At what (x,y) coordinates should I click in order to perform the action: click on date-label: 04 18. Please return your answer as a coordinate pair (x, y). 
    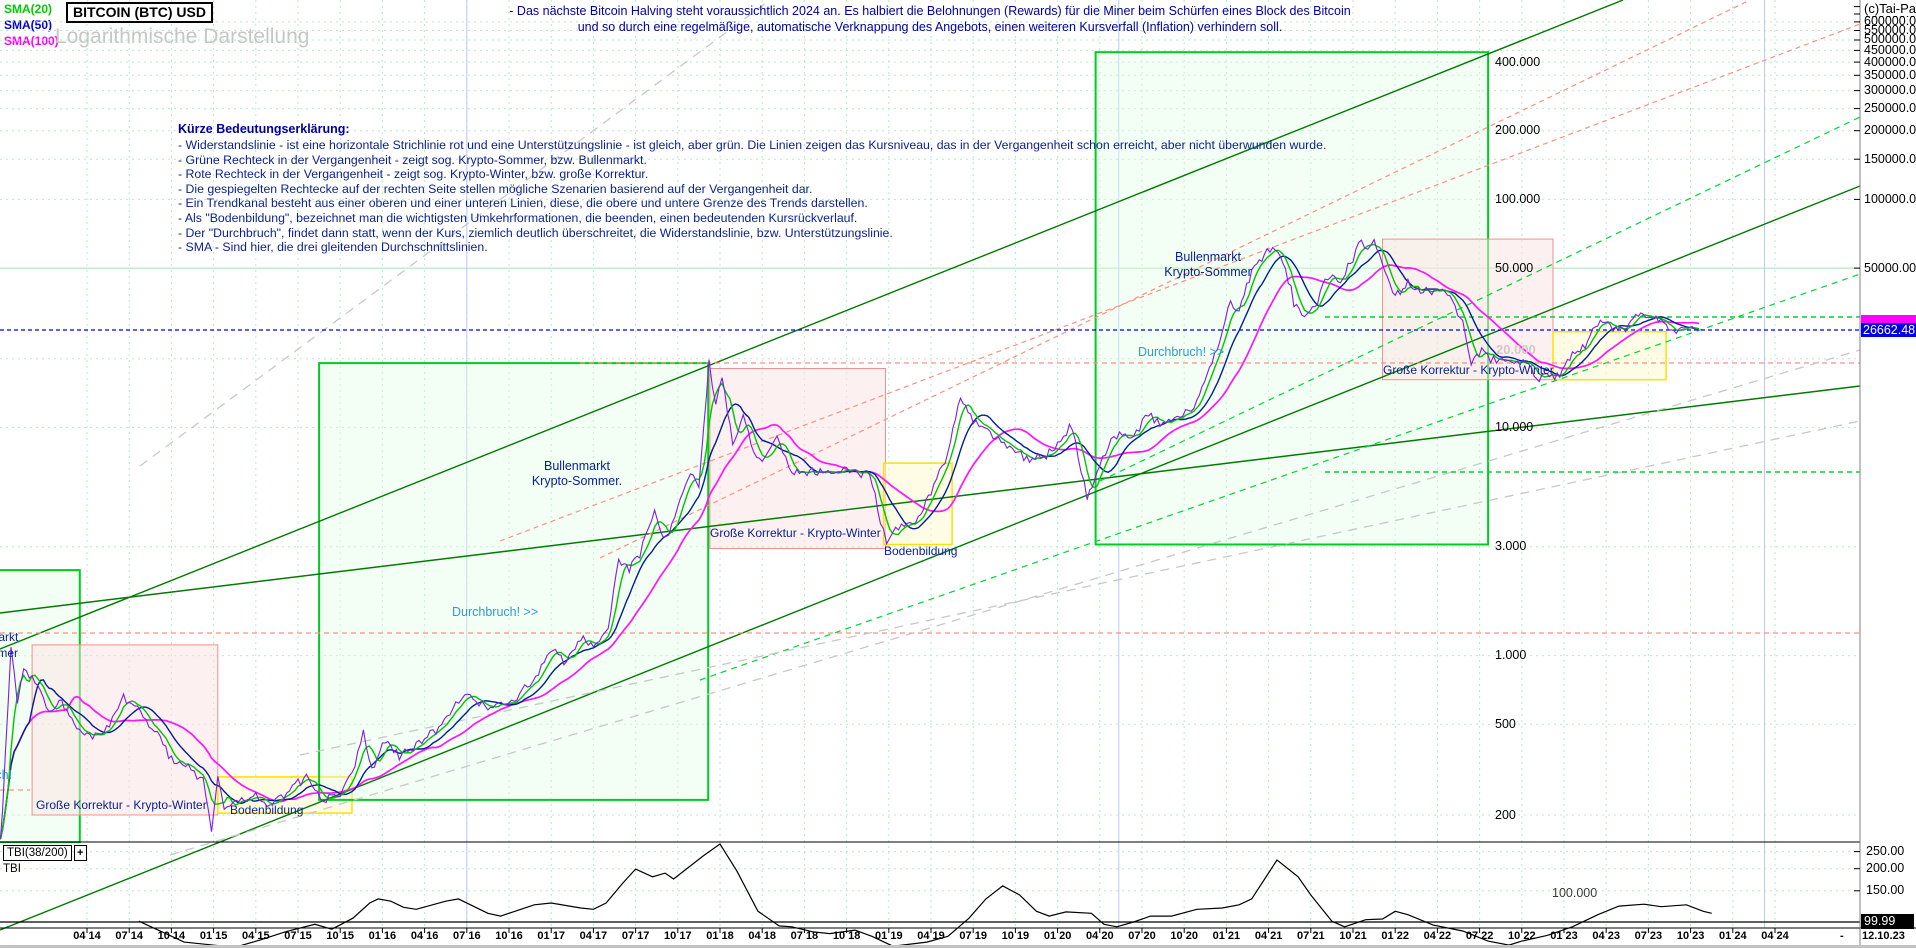
    Looking at the image, I should click on (762, 936).